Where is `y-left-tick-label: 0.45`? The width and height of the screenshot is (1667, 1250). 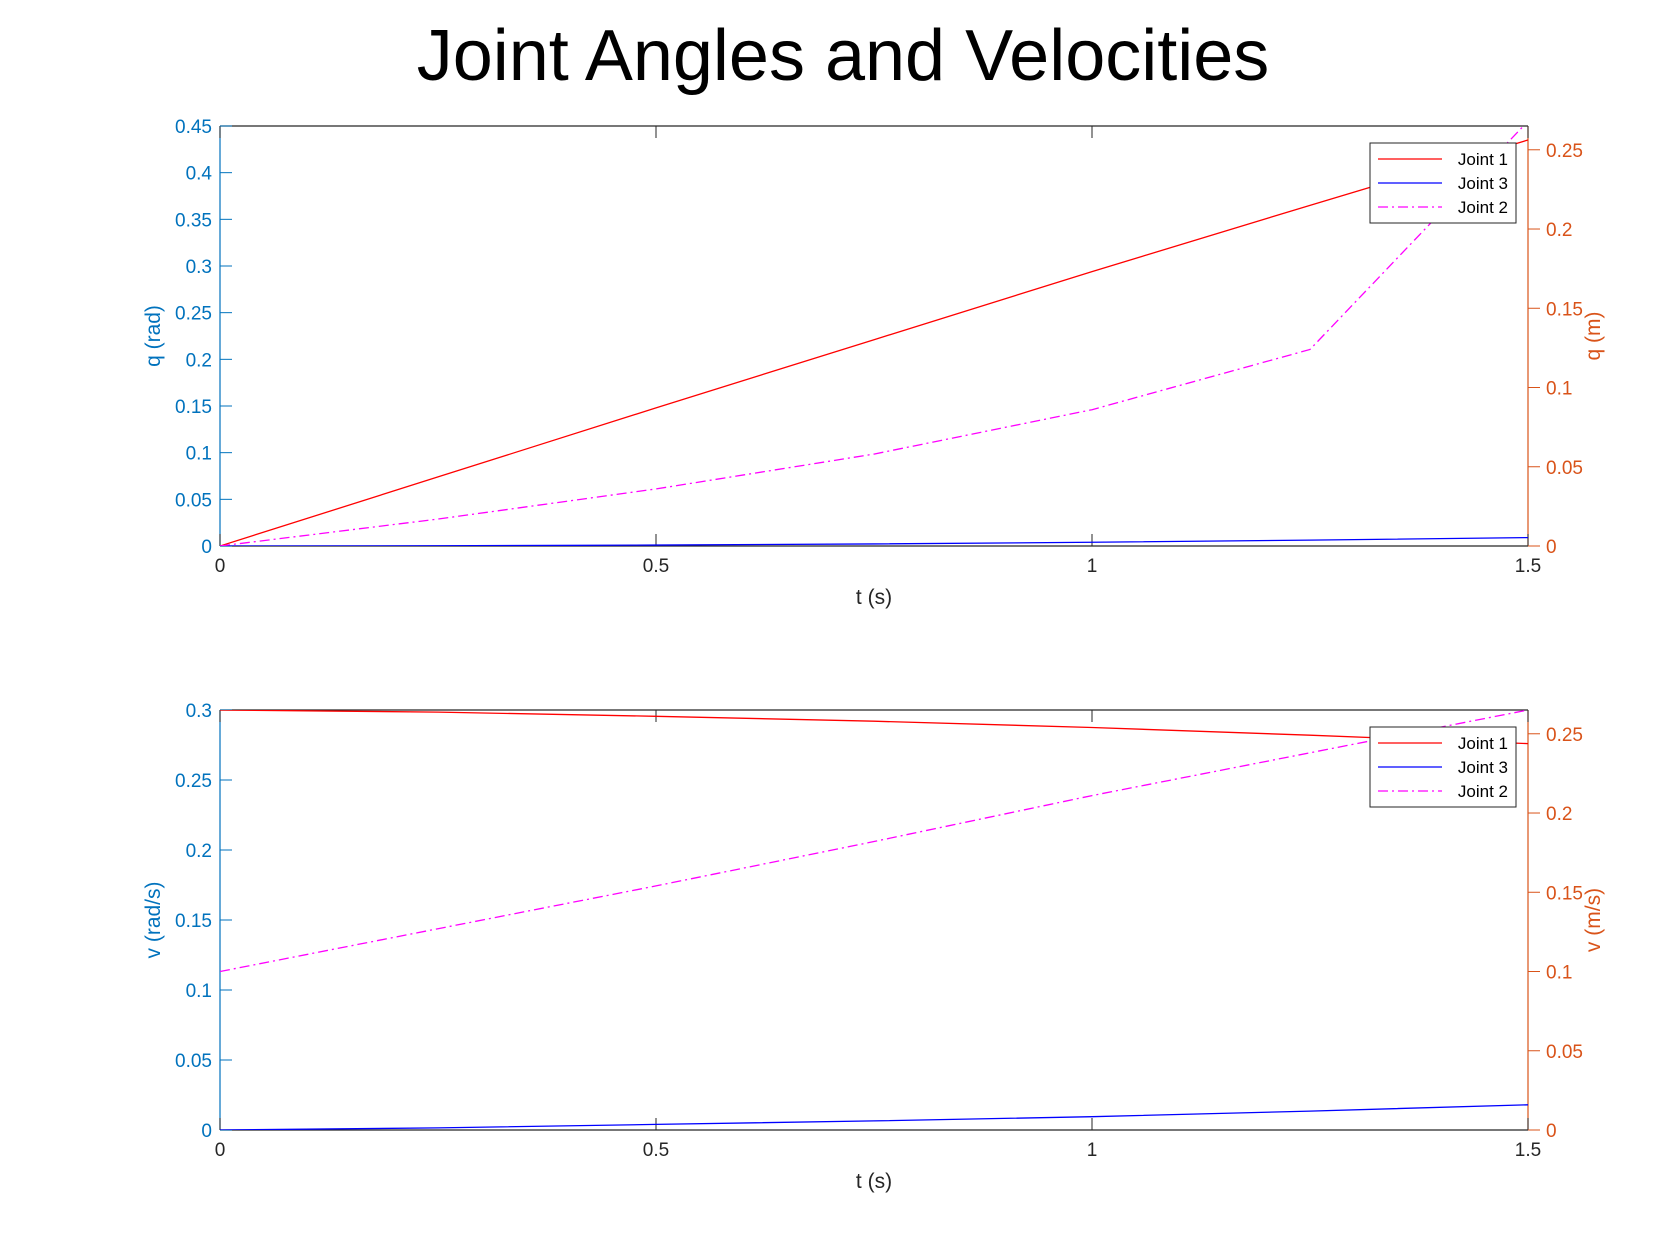 y-left-tick-label: 0.45 is located at coordinates (193, 127).